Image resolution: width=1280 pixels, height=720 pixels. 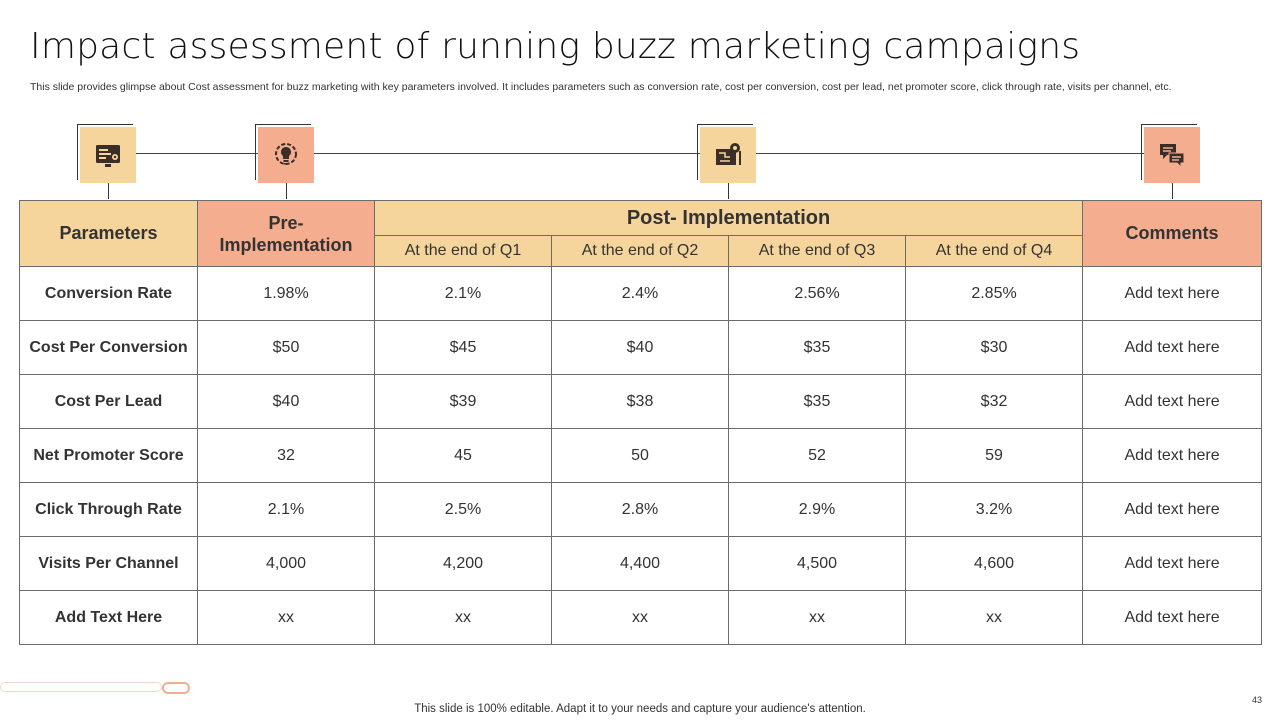 I want to click on header-q1: At the end of Q1, so click(x=463, y=251).